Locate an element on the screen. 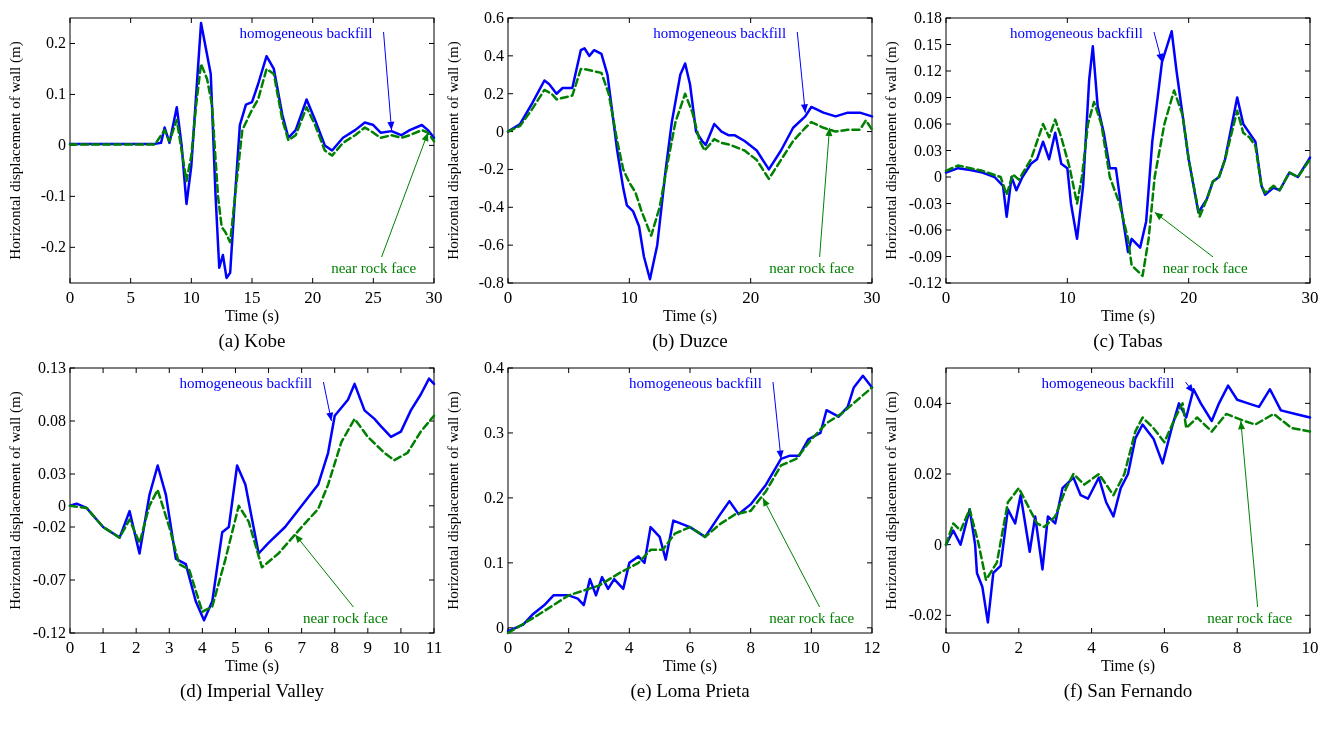 The height and width of the screenshot is (729, 1330). y-tick-label: -0.8 is located at coordinates (491, 282).